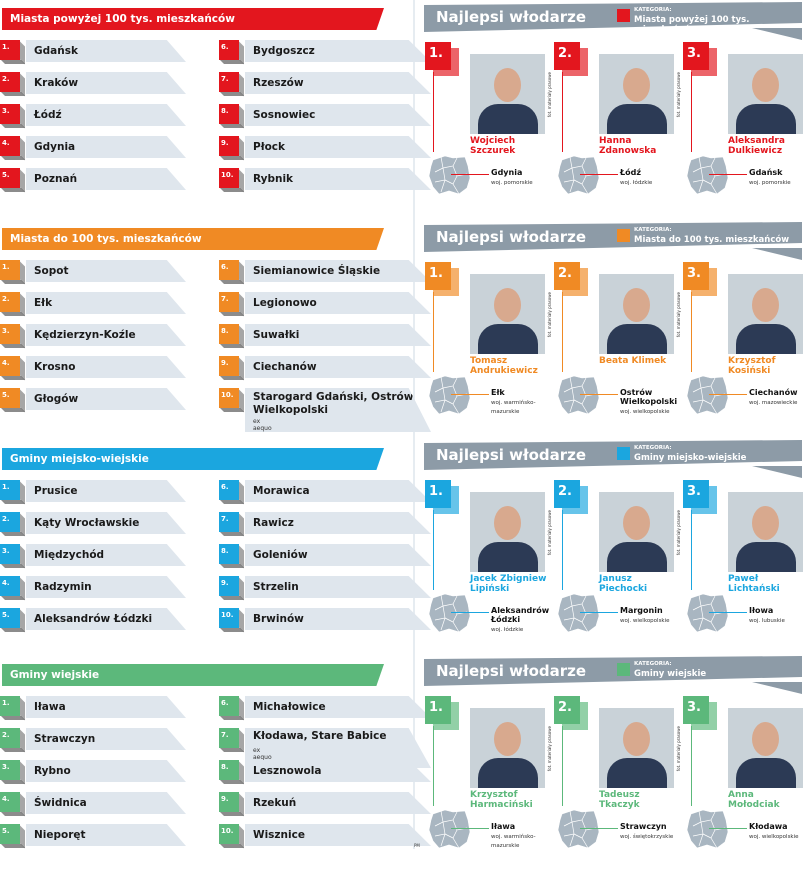 The height and width of the screenshot is (872, 805). I want to click on category-label: KATEGORIA:, so click(653, 448).